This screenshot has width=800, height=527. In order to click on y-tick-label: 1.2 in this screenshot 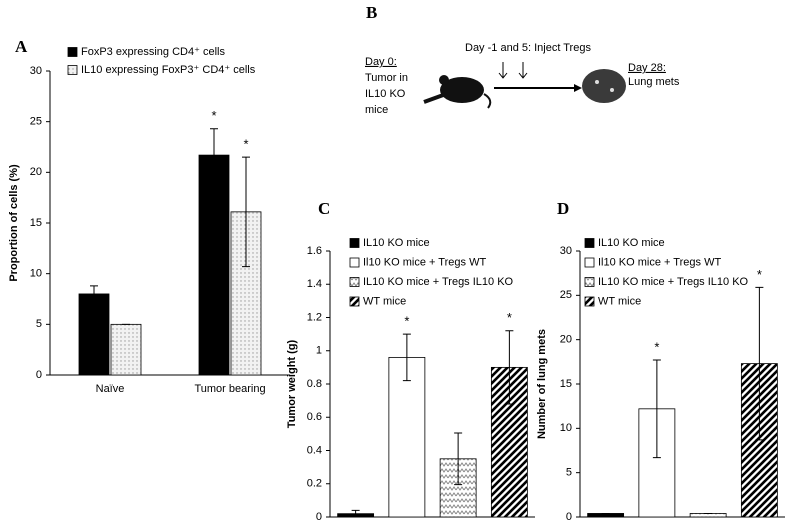, I will do `click(314, 317)`.